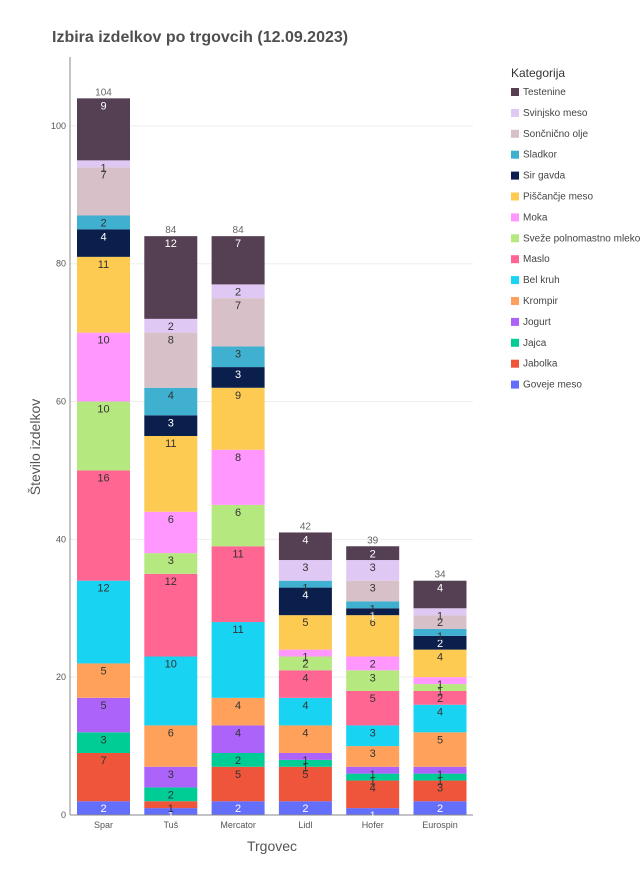 The image size is (640, 881). Describe the element at coordinates (171, 244) in the screenshot. I see `segment-value-label: 12` at that location.